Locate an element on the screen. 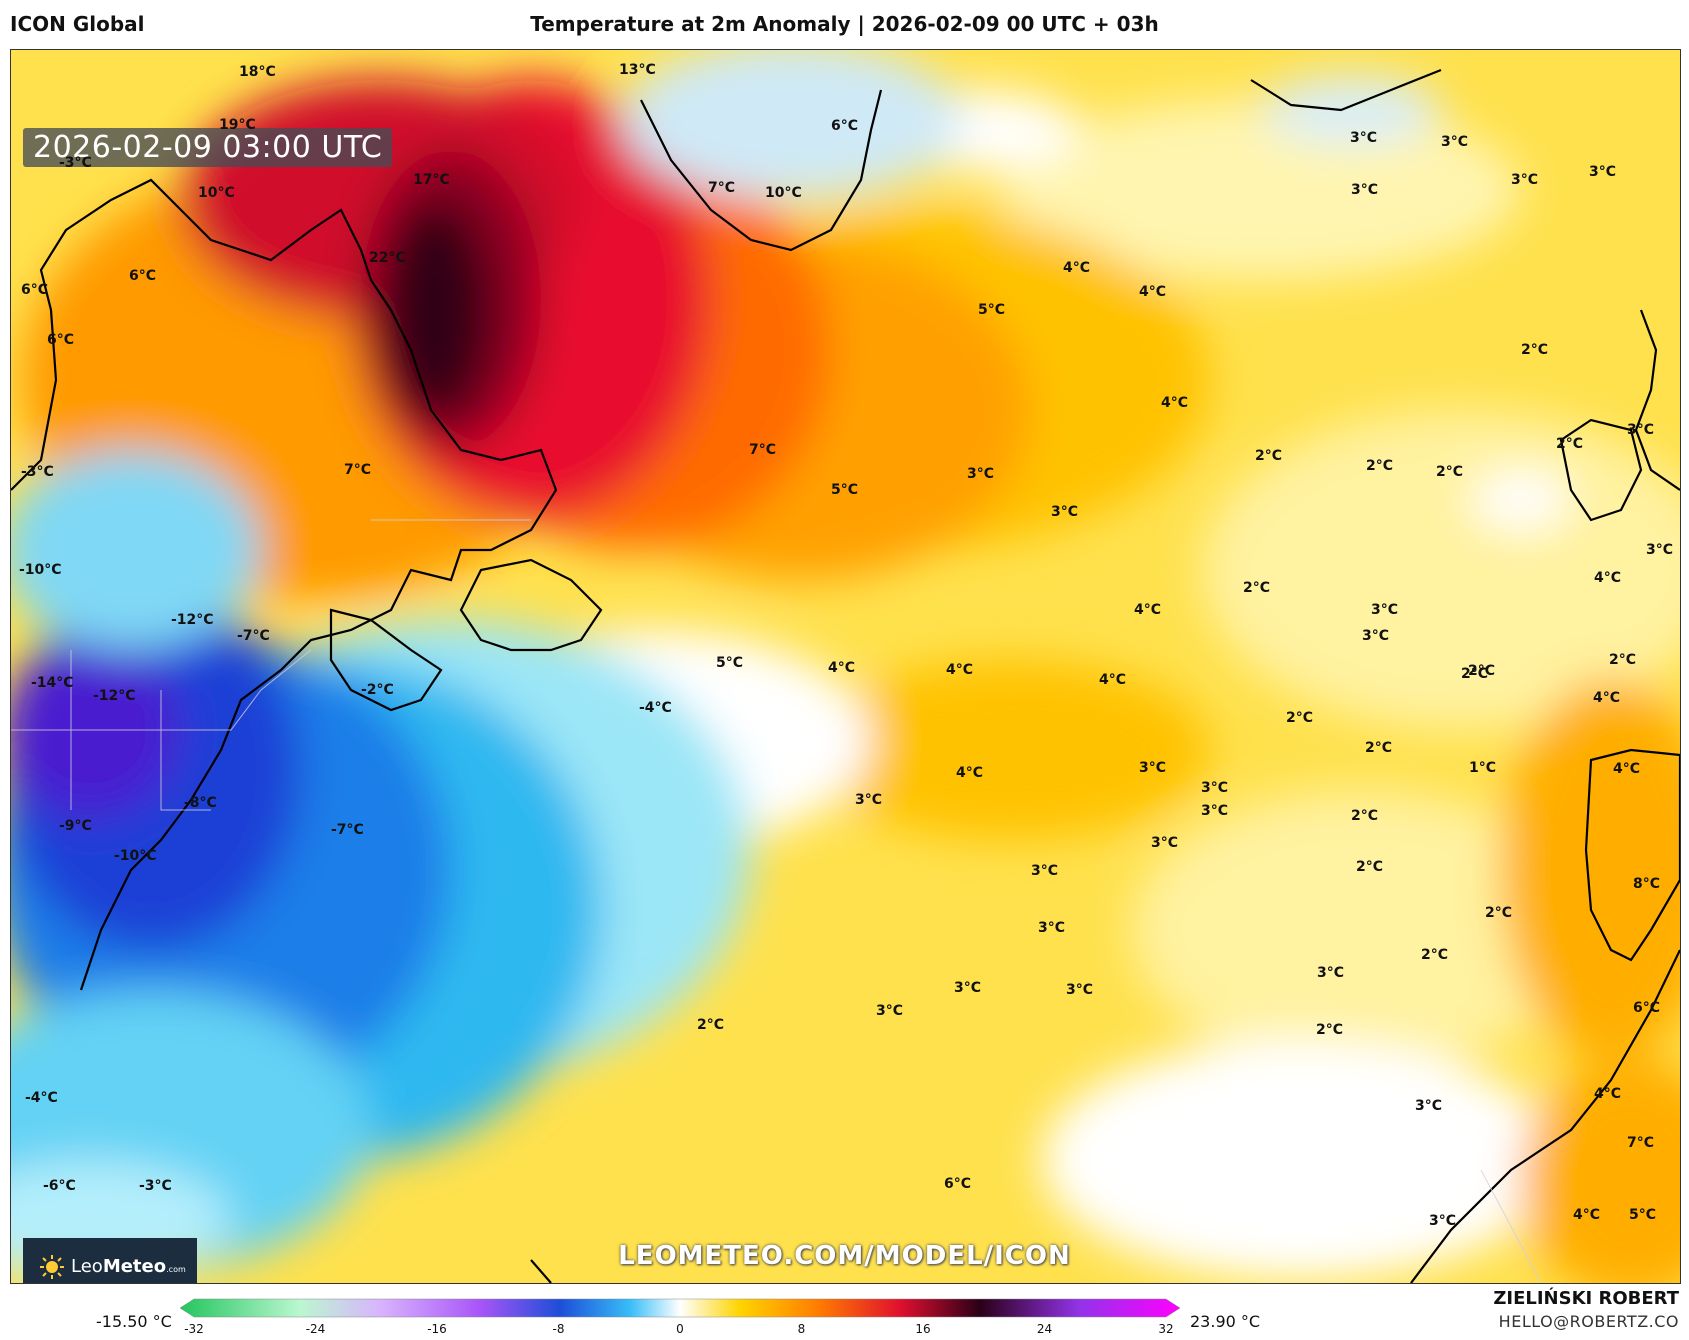  contour-value-label: 8°C is located at coordinates (1647, 884).